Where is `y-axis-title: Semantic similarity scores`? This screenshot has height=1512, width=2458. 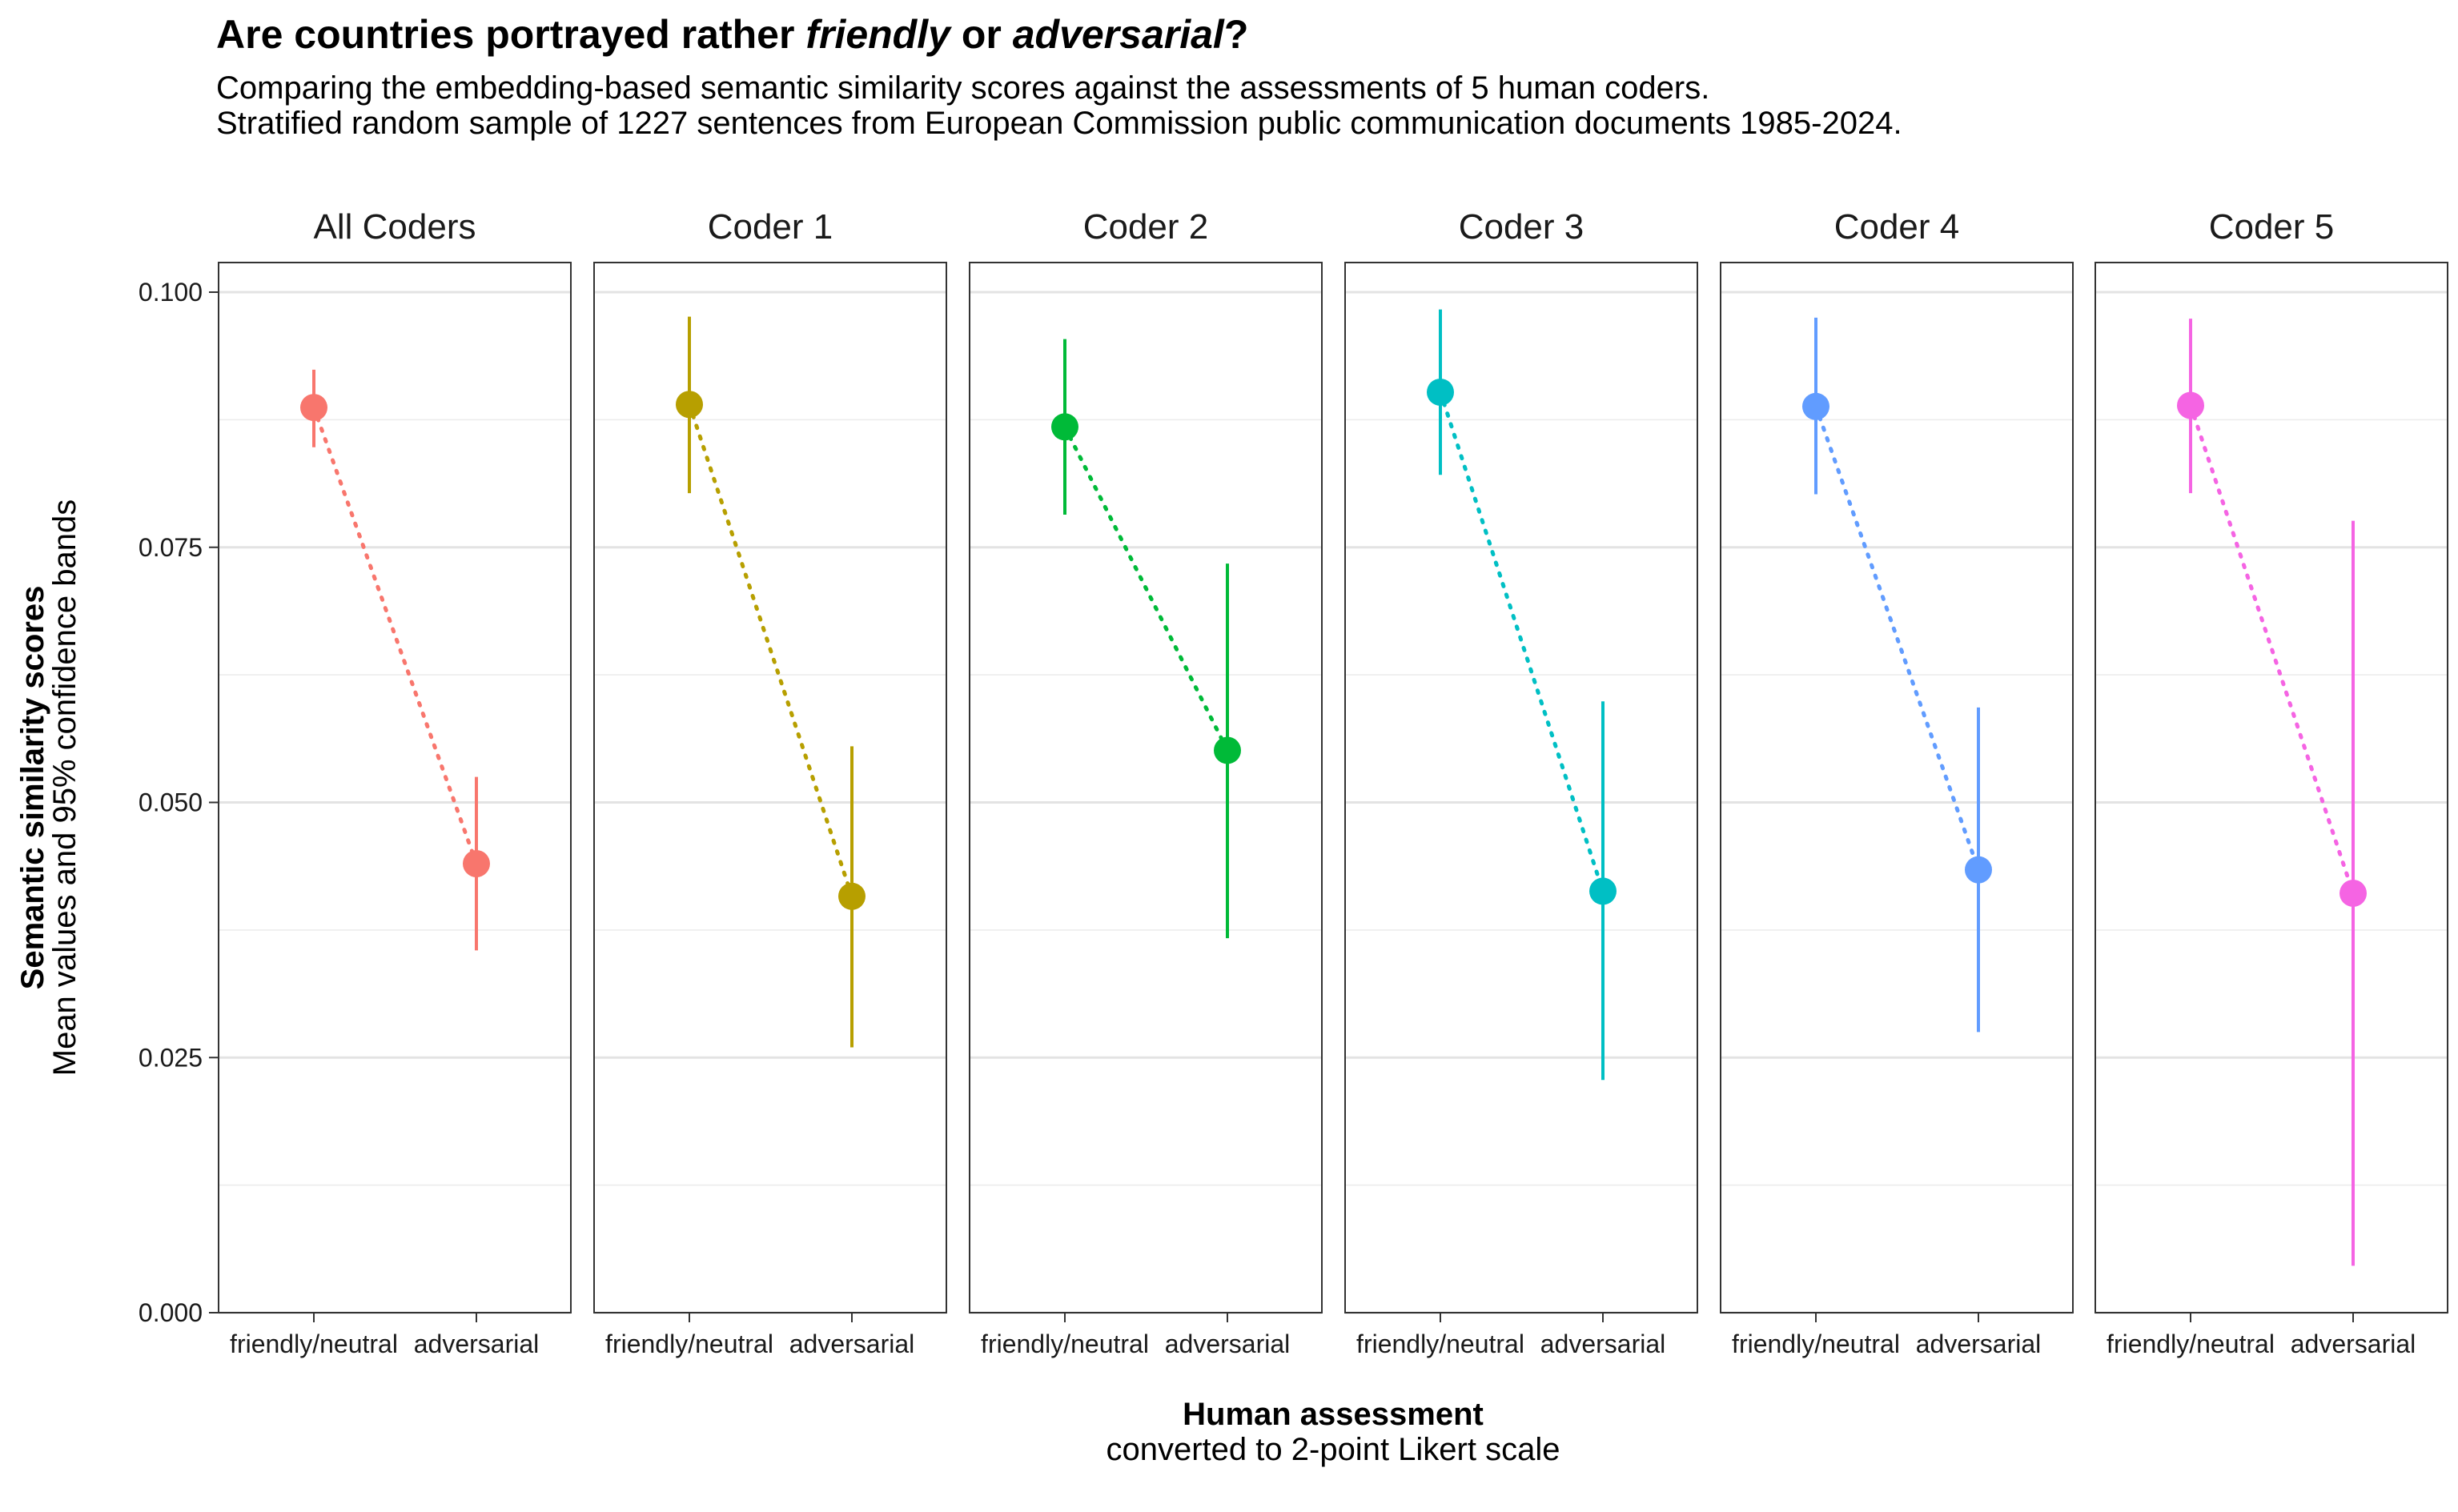 y-axis-title: Semantic similarity scores is located at coordinates (32, 788).